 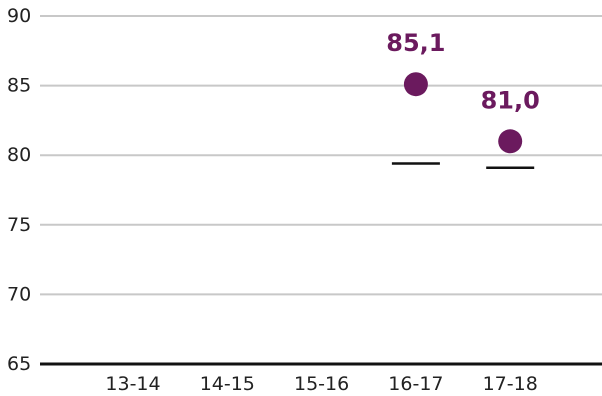 I want to click on x-axis-tick-labels: 13-14 14-15 15-16 16-17 17-18, so click(x=321, y=384).